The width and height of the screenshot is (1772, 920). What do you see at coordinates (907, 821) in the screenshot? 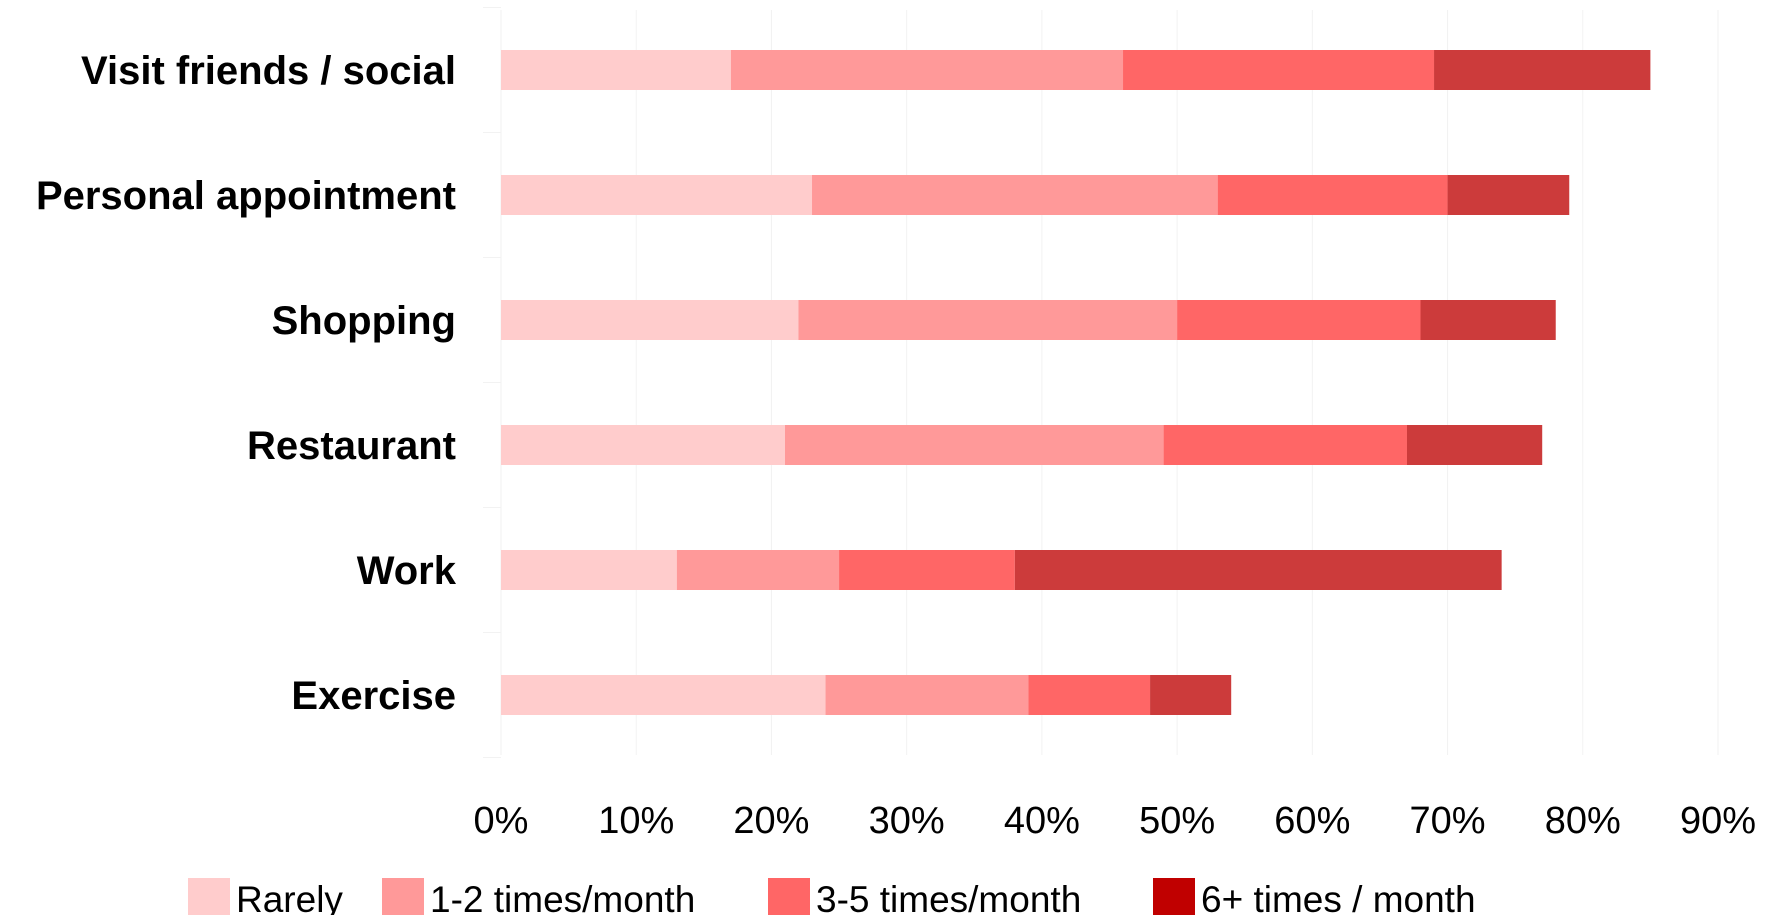
I see `x-tick-label: 30%` at bounding box center [907, 821].